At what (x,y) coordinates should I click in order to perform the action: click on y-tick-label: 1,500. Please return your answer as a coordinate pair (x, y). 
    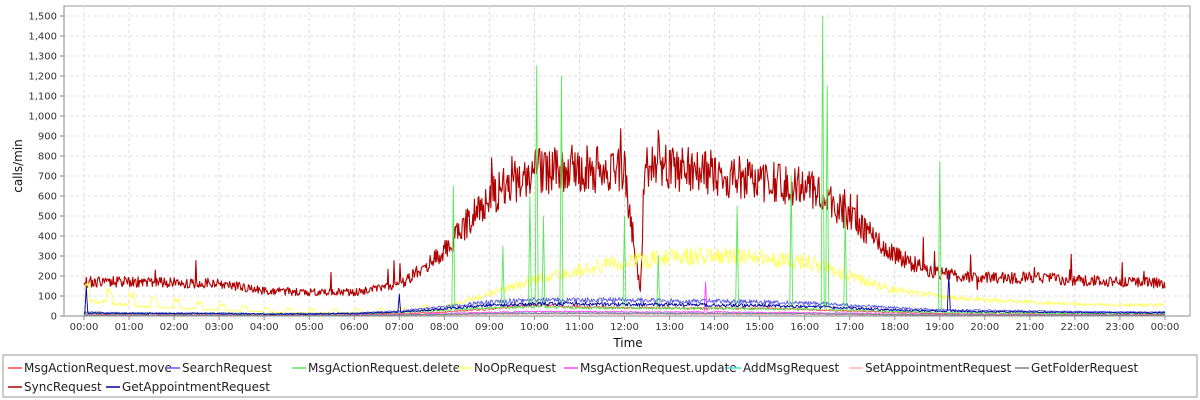
    Looking at the image, I should click on (42, 17).